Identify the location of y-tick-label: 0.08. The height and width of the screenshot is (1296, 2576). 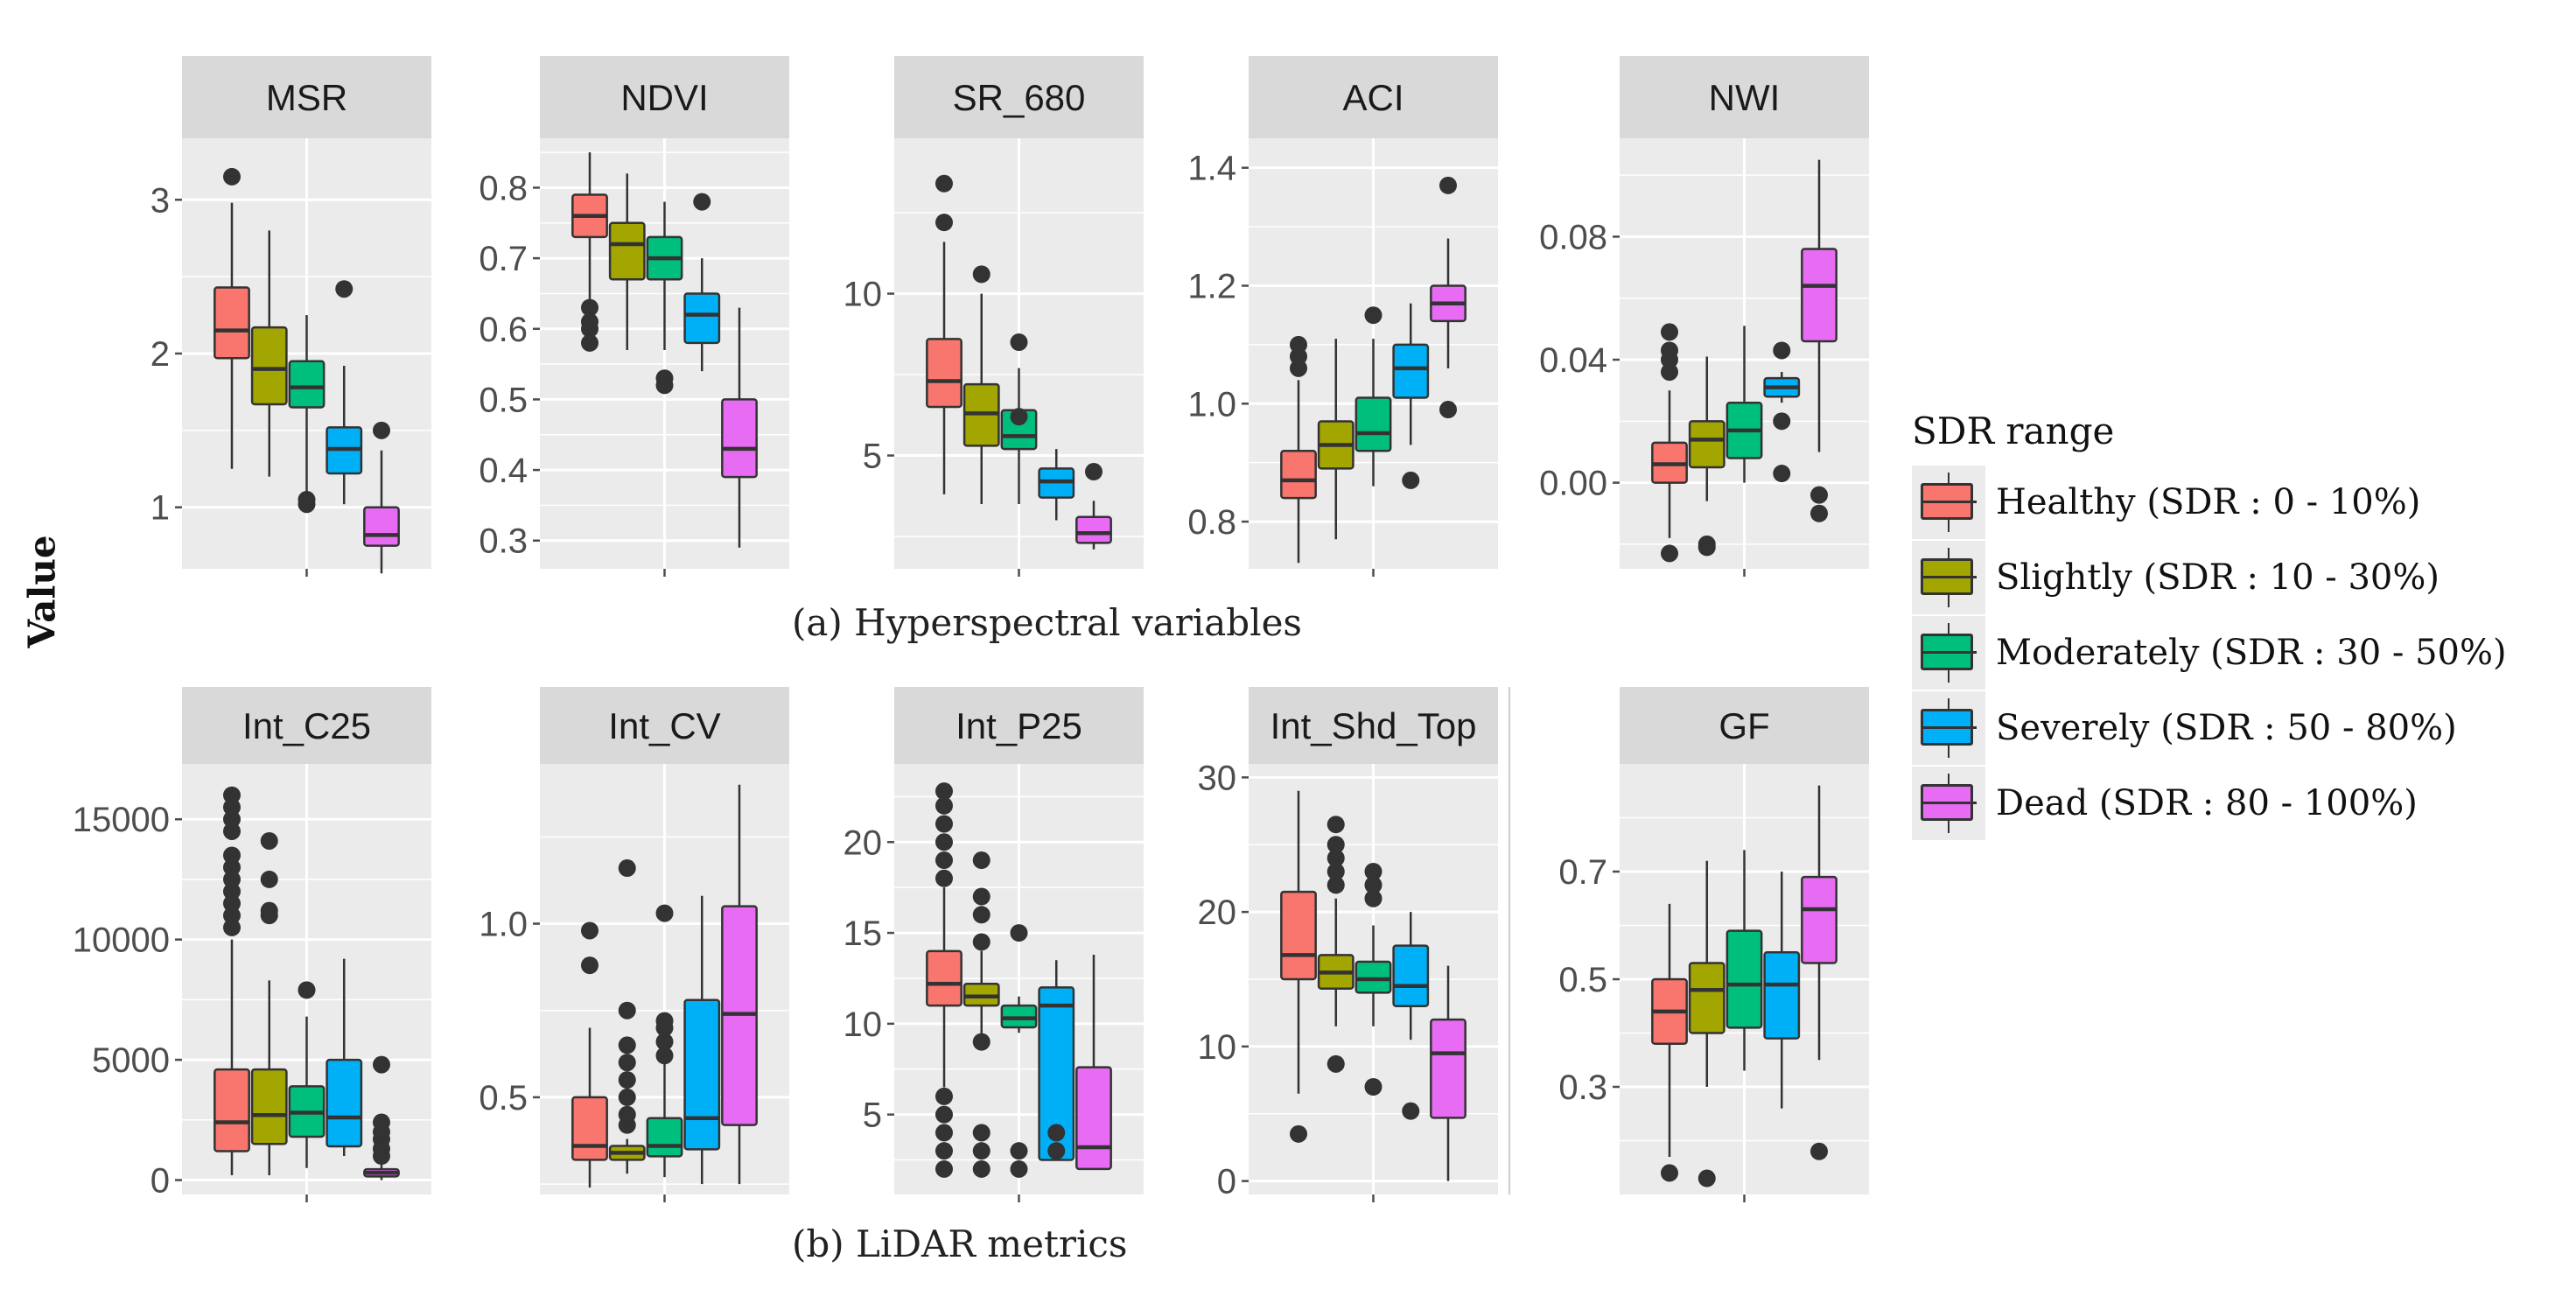
(1573, 237).